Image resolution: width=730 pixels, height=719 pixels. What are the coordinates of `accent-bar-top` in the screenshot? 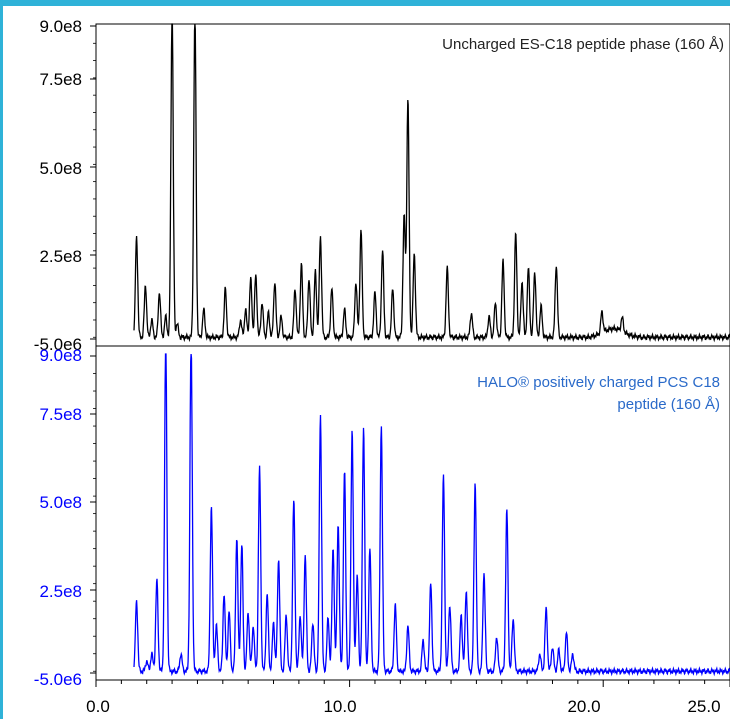 It's located at (365, 3).